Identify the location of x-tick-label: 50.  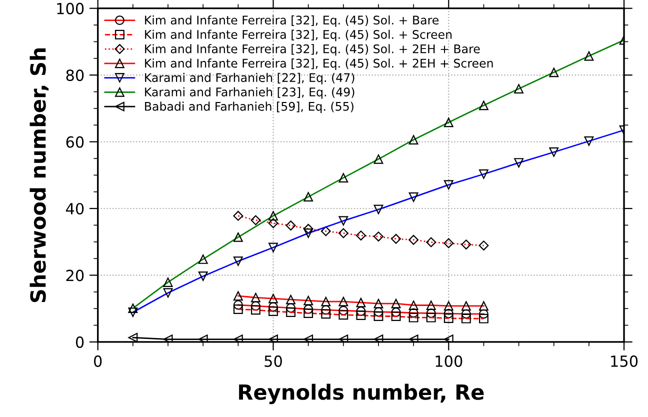
(273, 361).